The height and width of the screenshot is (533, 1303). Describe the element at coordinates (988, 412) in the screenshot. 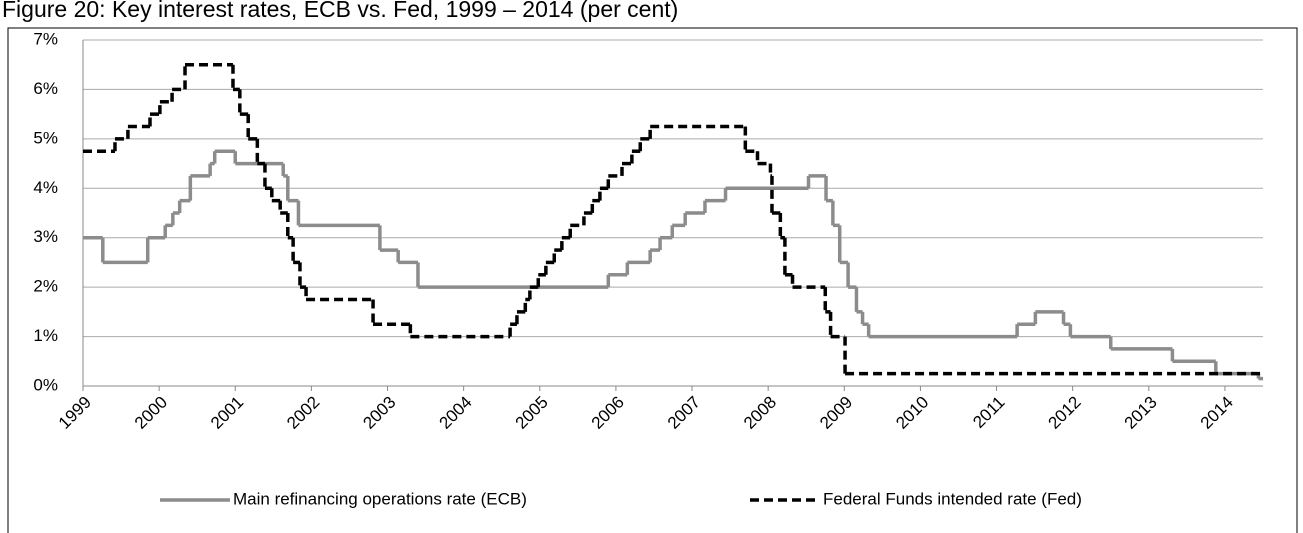

I see `x-tick-label: 2011` at that location.